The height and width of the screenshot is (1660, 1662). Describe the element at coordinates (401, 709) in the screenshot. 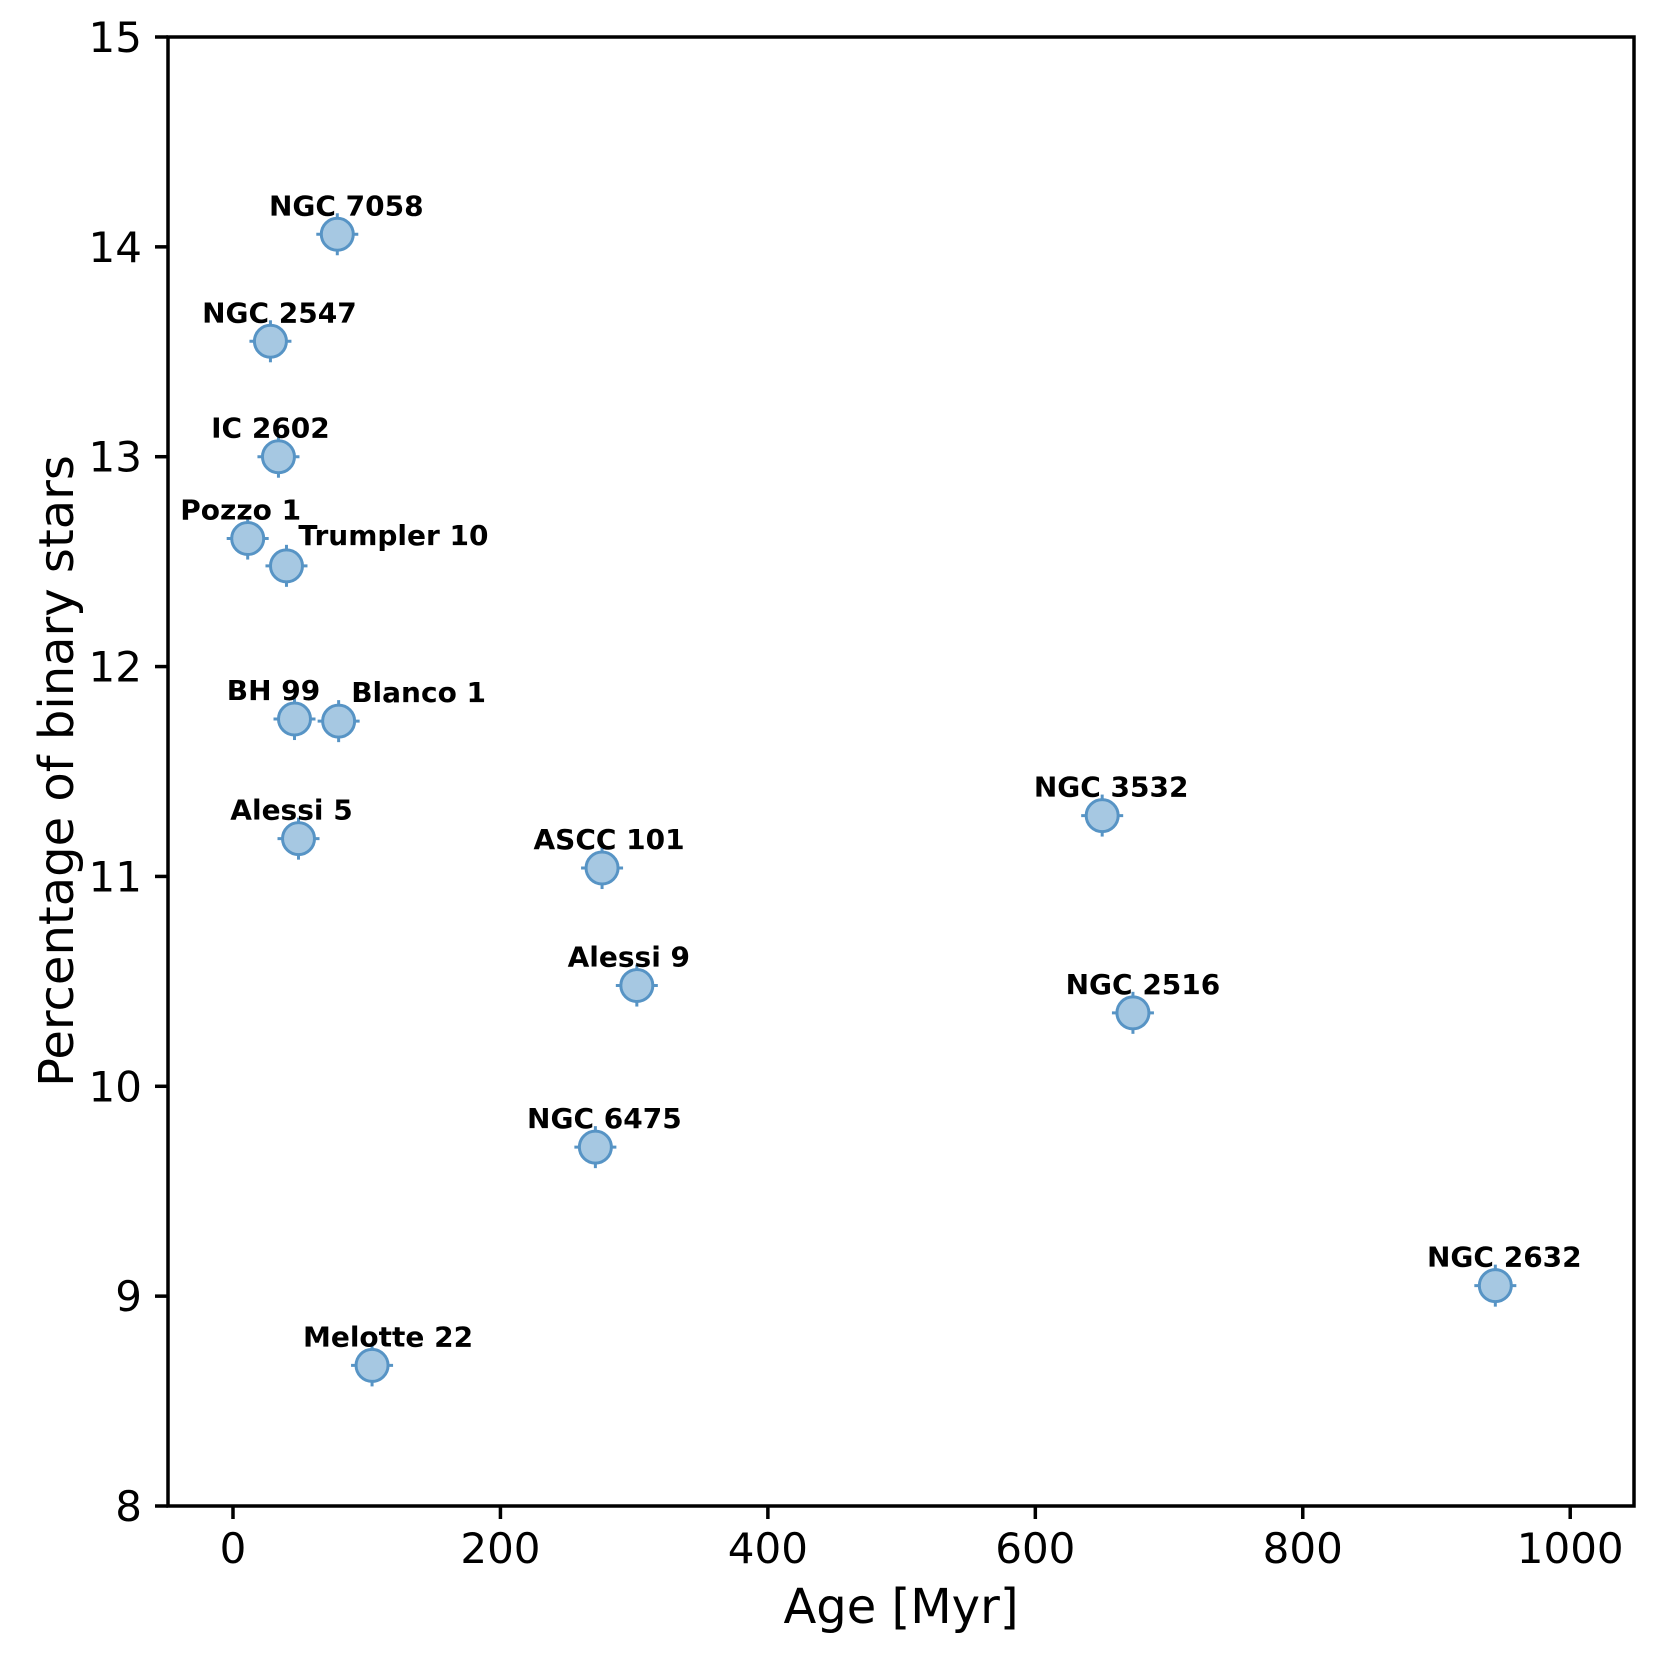

I see `data-point: Blanco 1` at that location.